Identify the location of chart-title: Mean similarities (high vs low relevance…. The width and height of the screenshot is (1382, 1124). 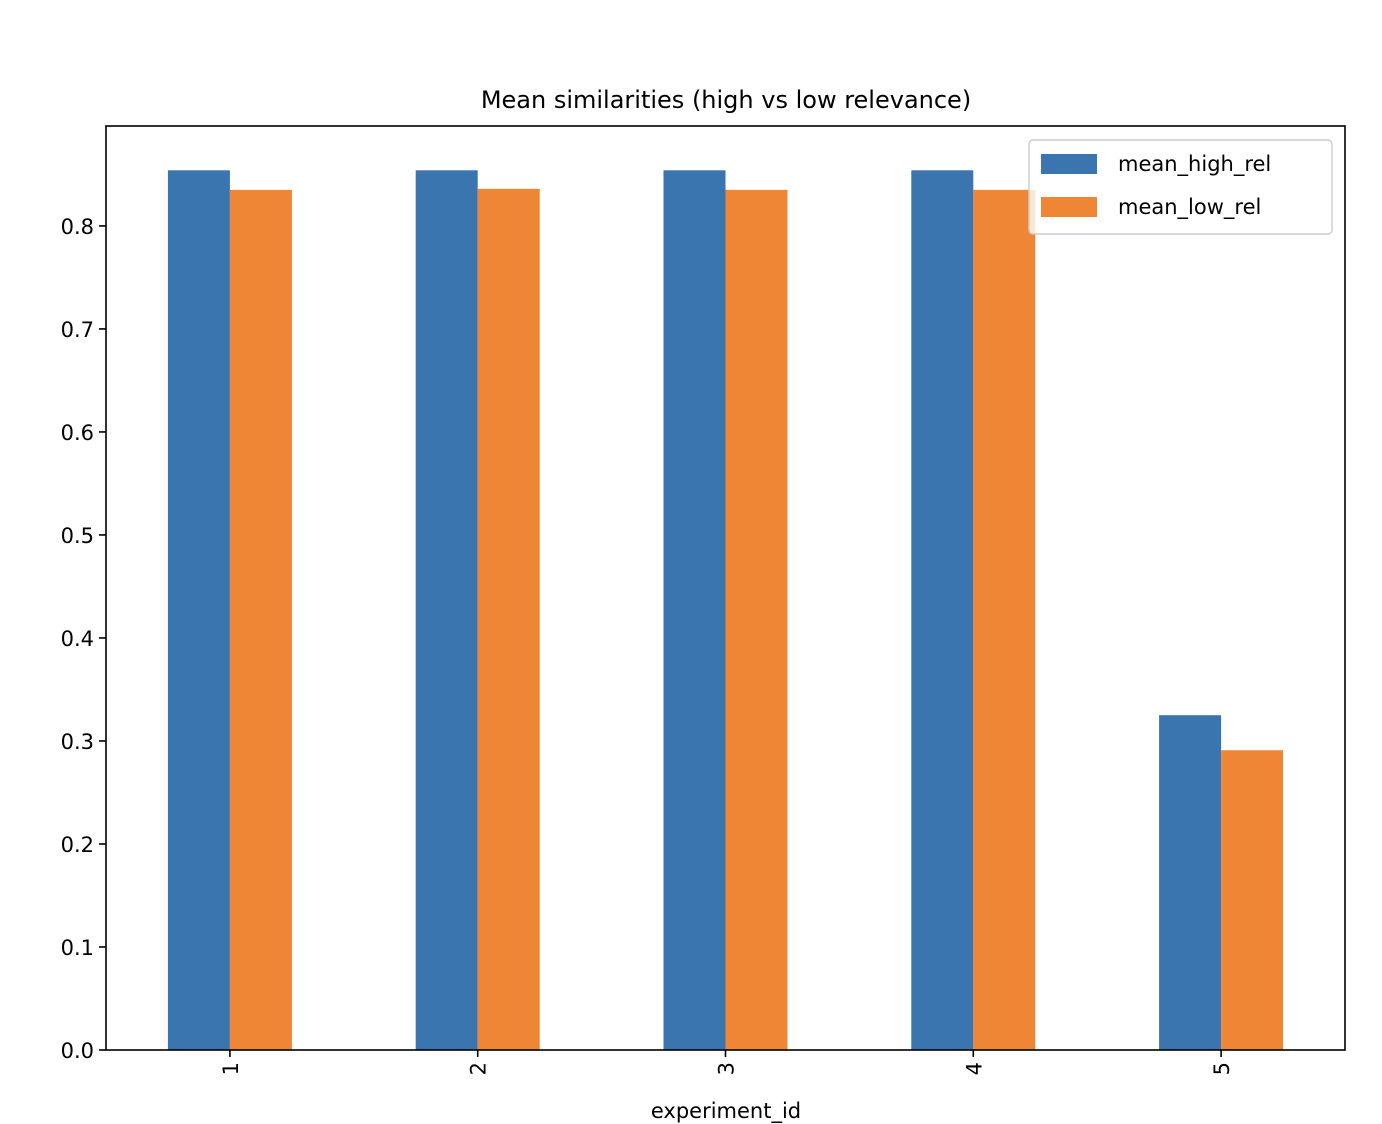
(726, 100).